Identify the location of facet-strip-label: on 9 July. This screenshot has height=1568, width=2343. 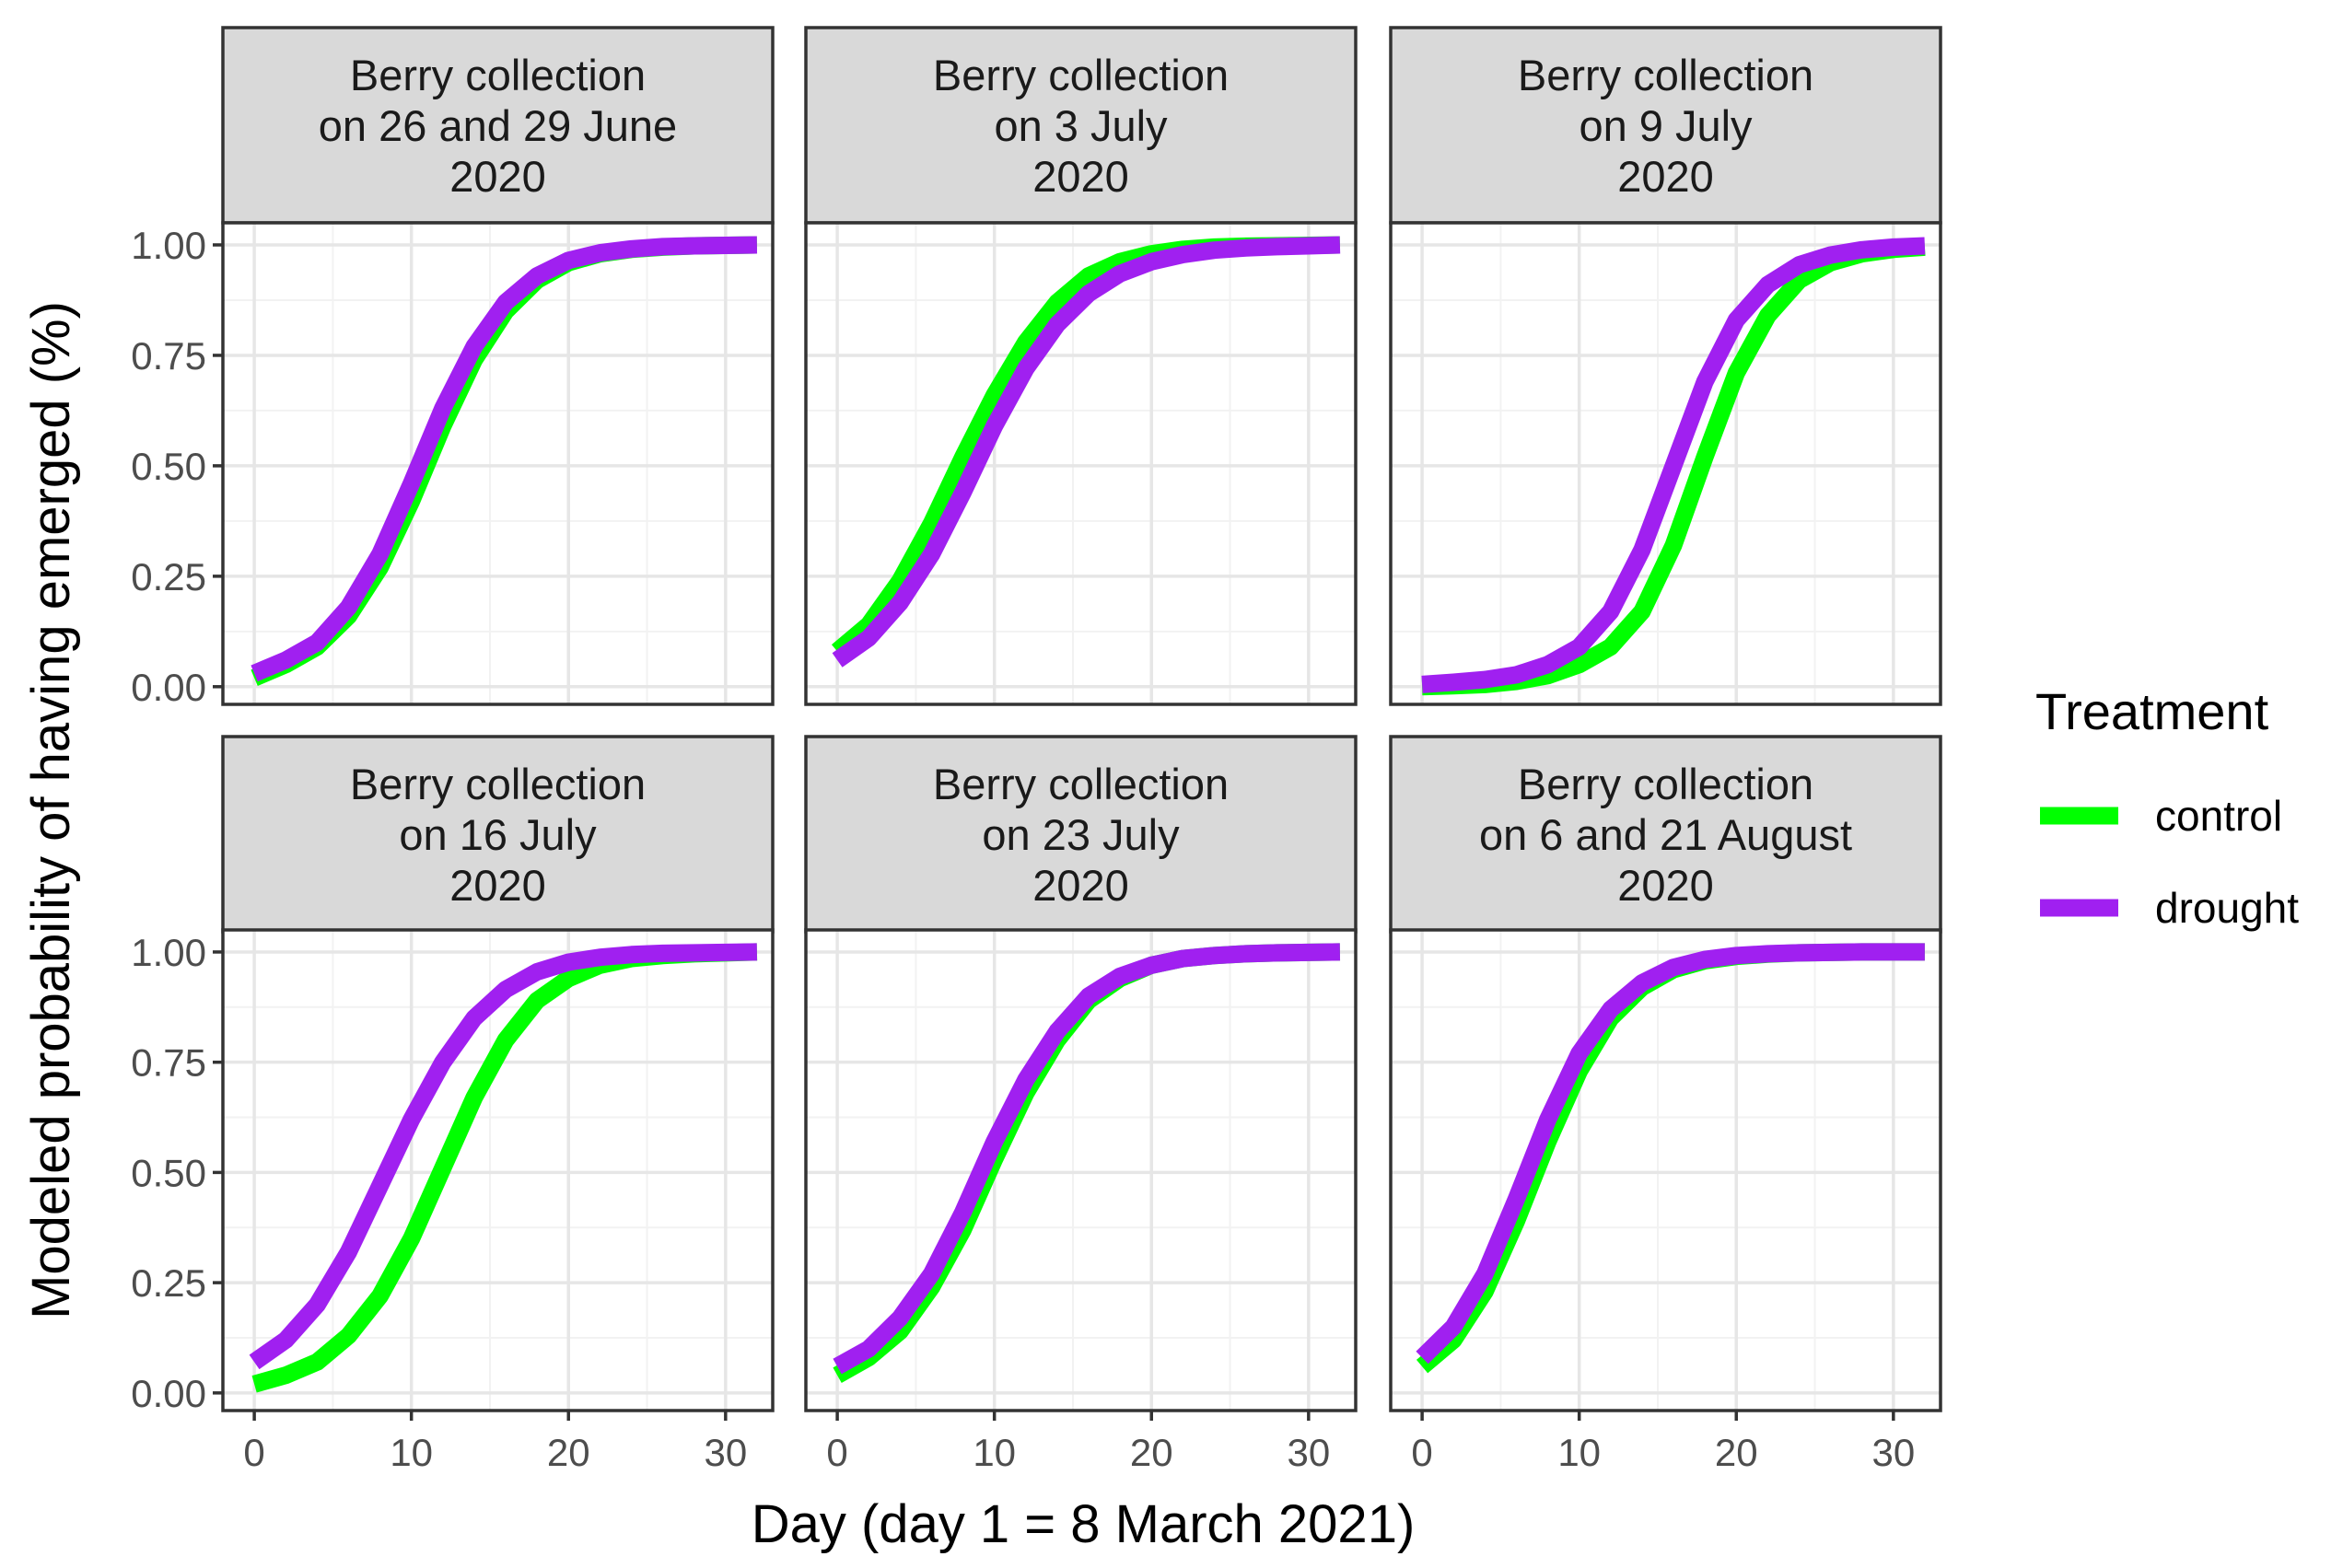
(1666, 125).